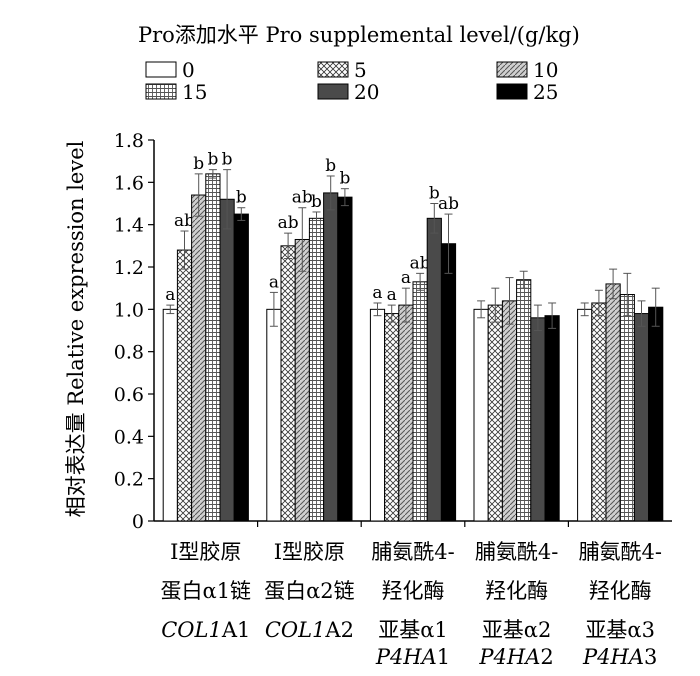 The height and width of the screenshot is (676, 700). I want to click on legend-item-10: 10, so click(527, 70).